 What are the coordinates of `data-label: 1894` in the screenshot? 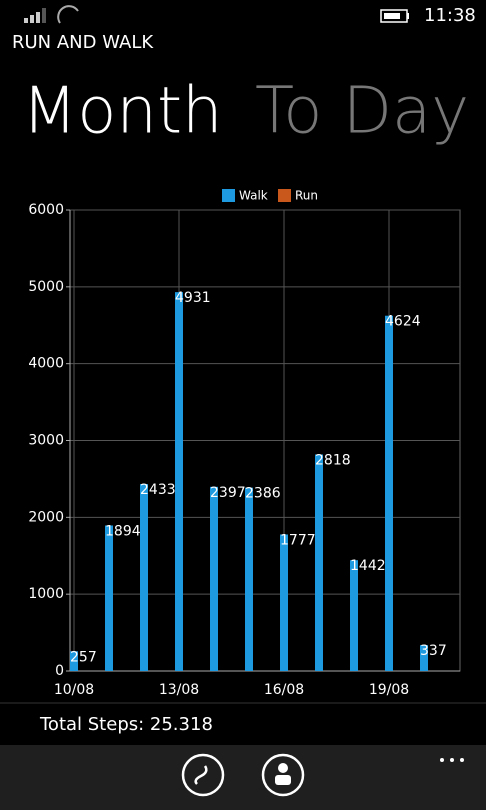 It's located at (123, 531).